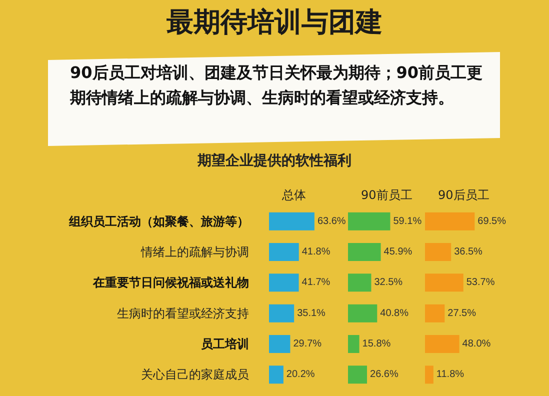 The height and width of the screenshot is (396, 549). Describe the element at coordinates (277, 85) in the screenshot. I see `chart-subtitle: 90后员工对培训、团建及节日关怀最为期待；90前员工更期待情绪上的疏解与协调、生病时的看望或经济支持。` at that location.